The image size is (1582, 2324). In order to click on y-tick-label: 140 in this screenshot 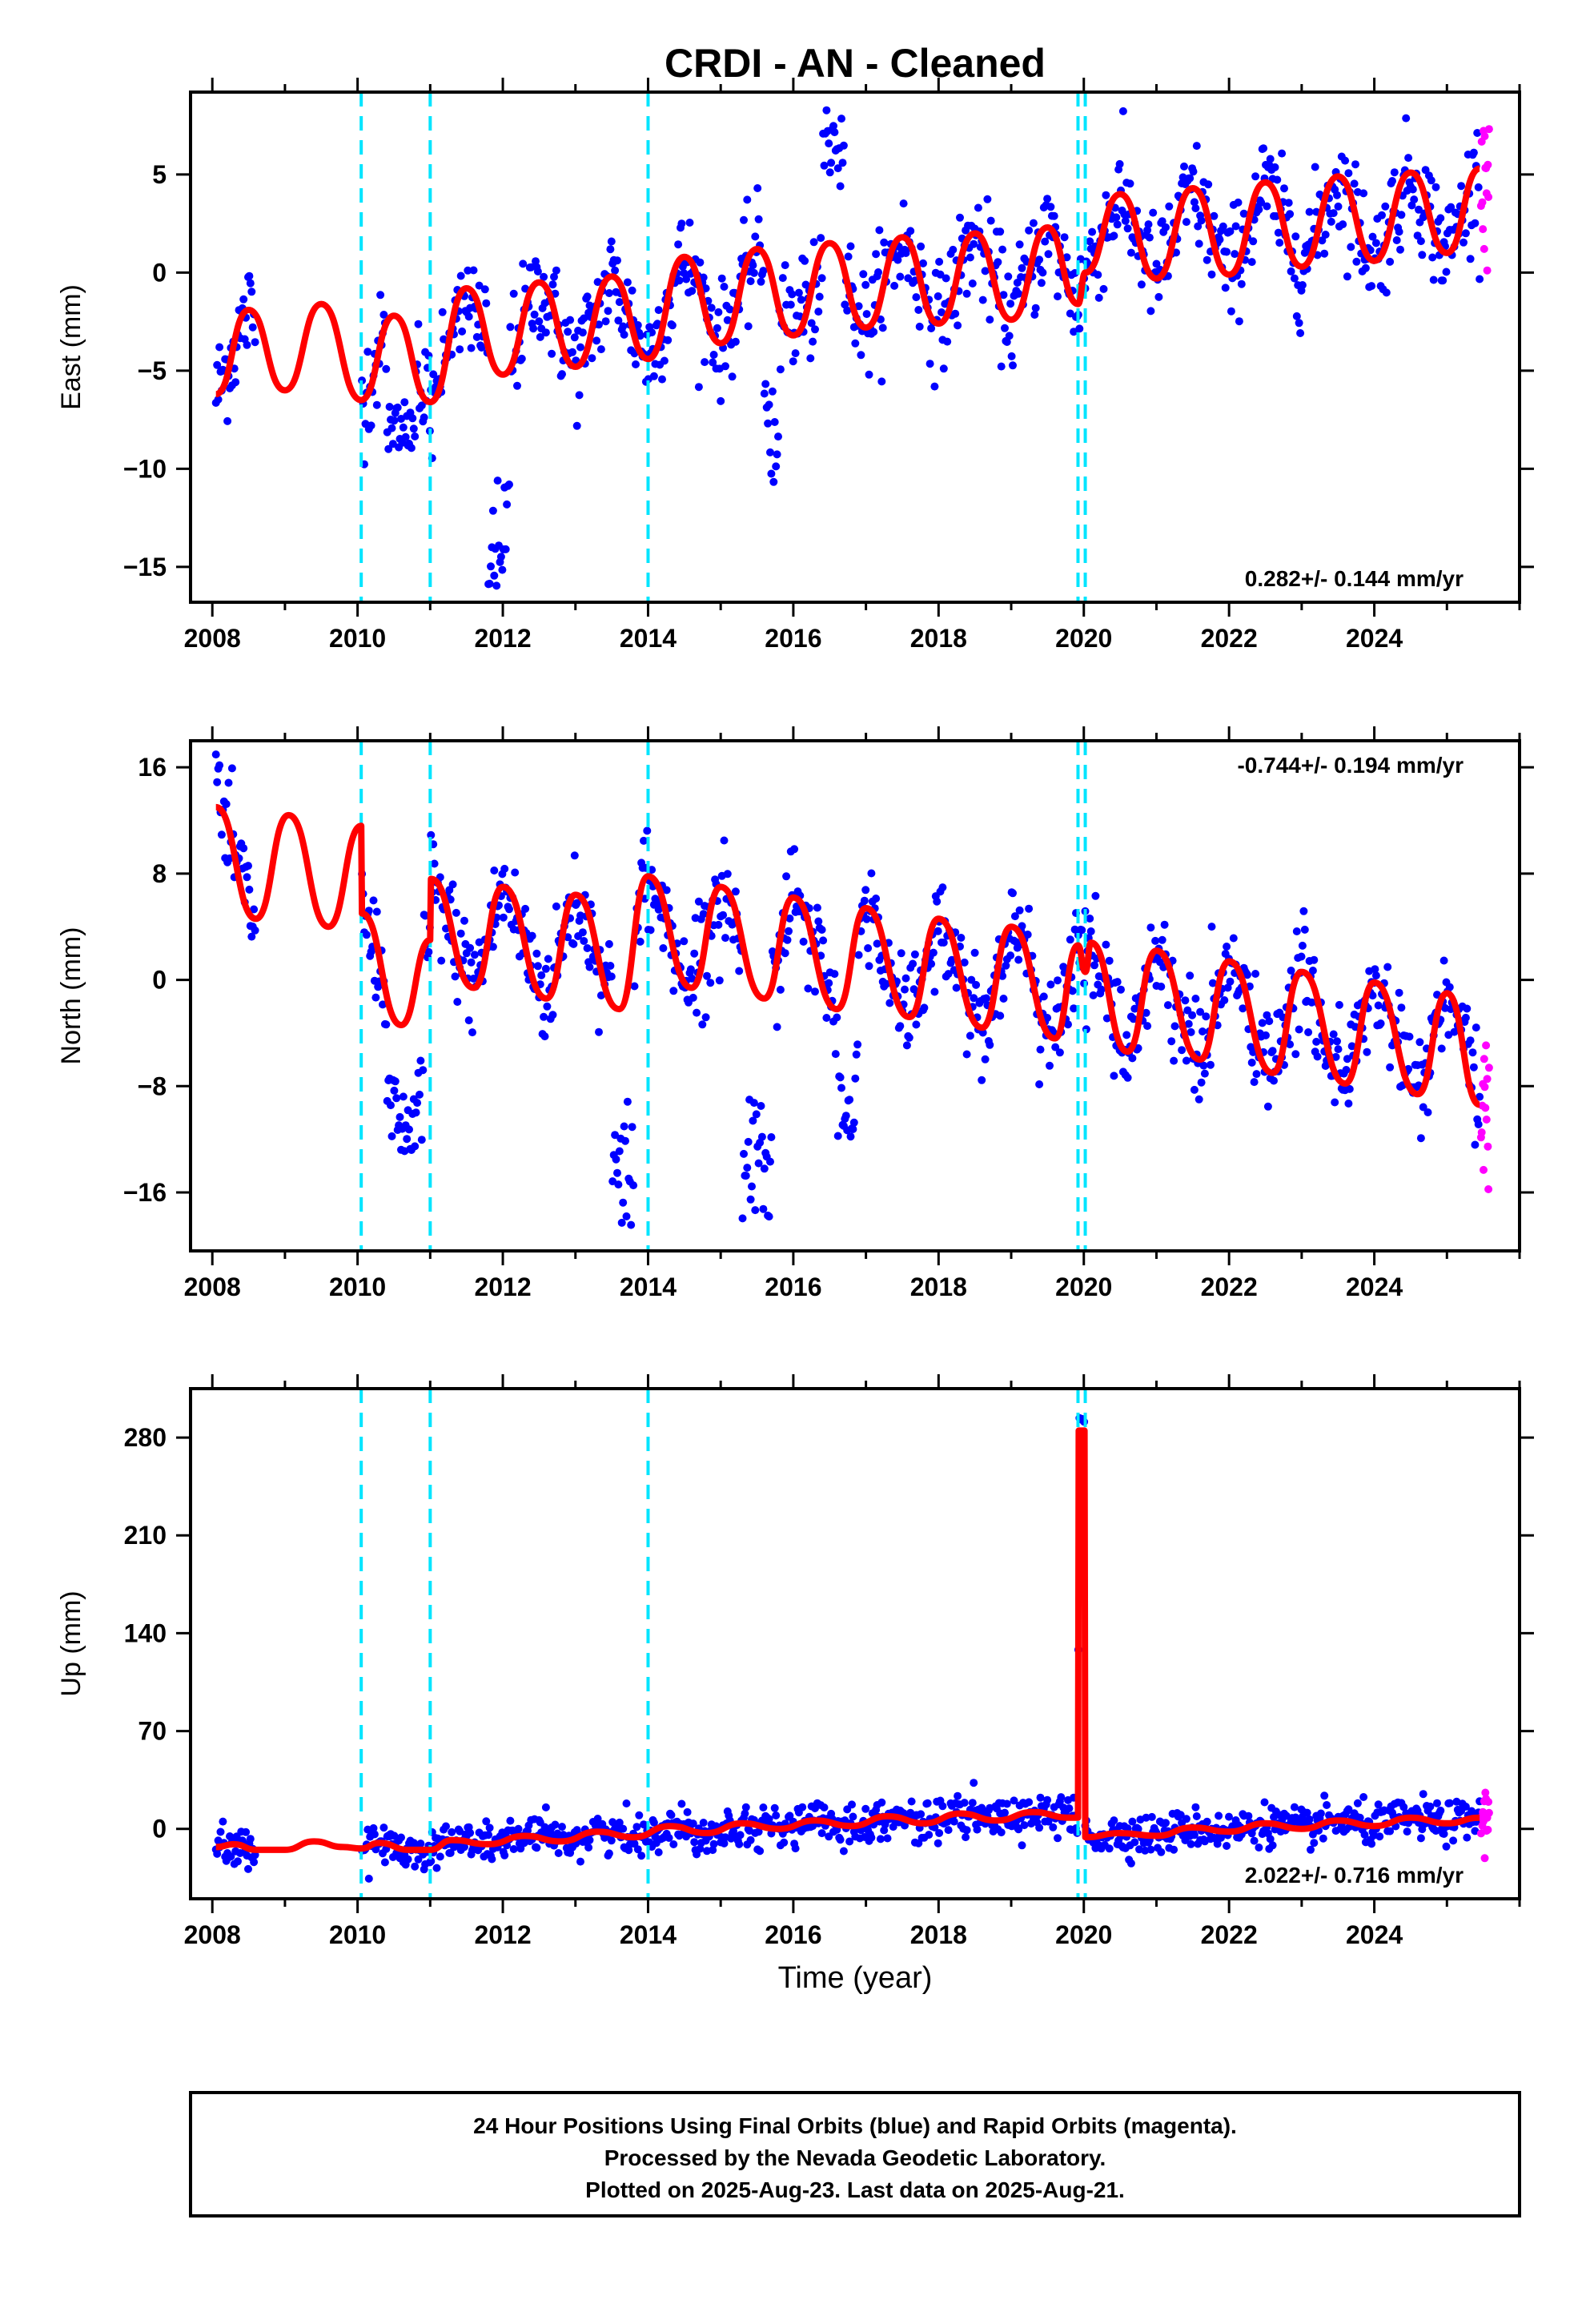, I will do `click(145, 1632)`.